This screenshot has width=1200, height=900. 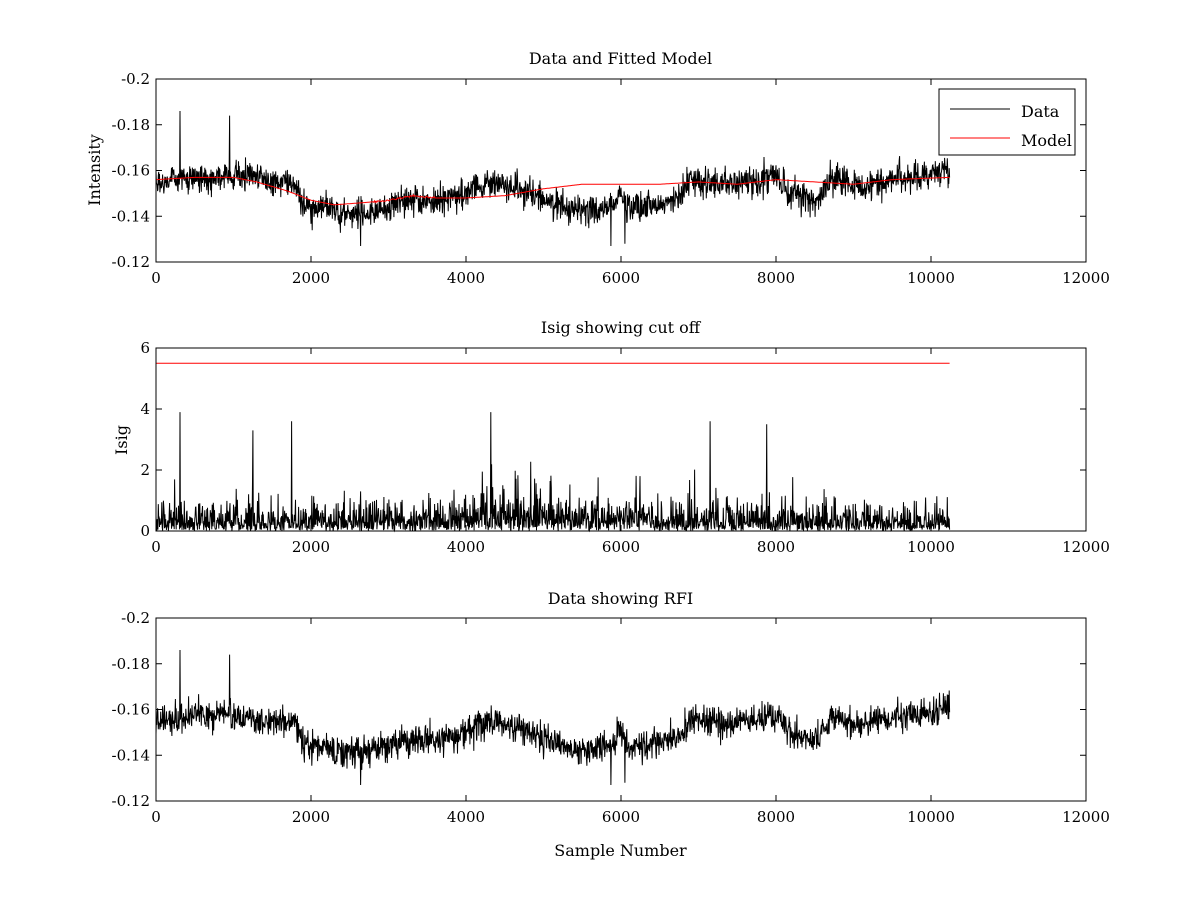 I want to click on panel-1-series-data, so click(x=553, y=178).